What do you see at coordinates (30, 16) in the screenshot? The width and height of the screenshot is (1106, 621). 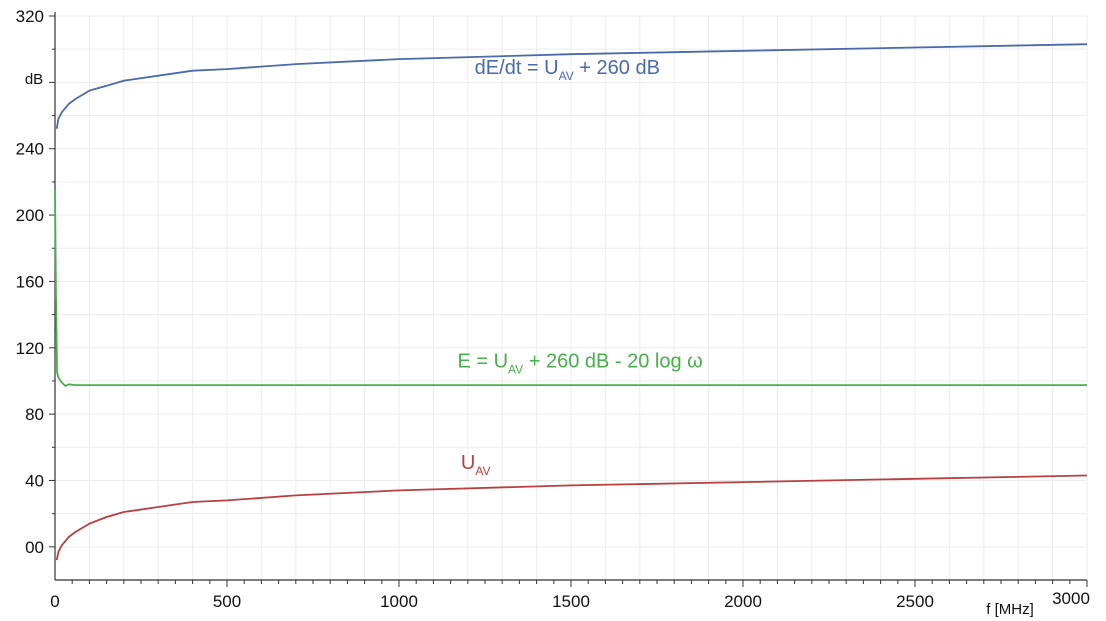 I see `y-tick-label: 320` at bounding box center [30, 16].